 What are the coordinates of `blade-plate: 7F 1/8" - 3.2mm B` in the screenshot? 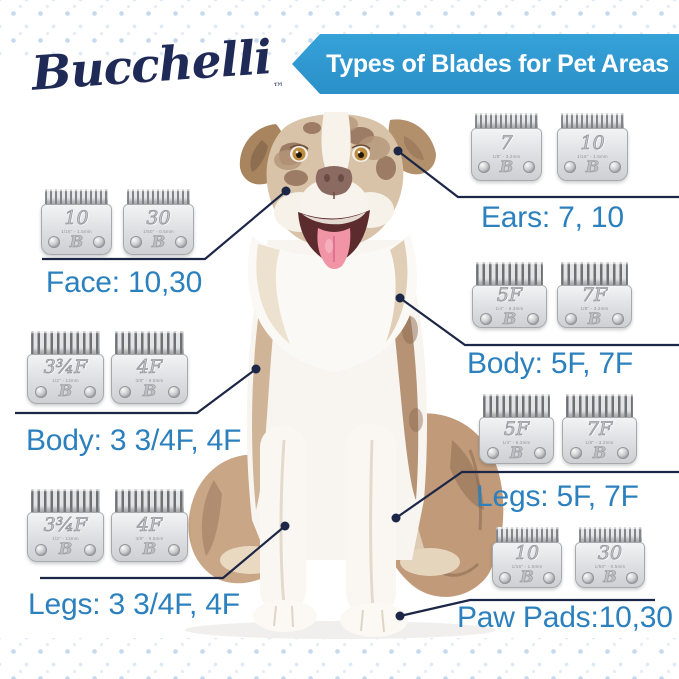 It's located at (594, 306).